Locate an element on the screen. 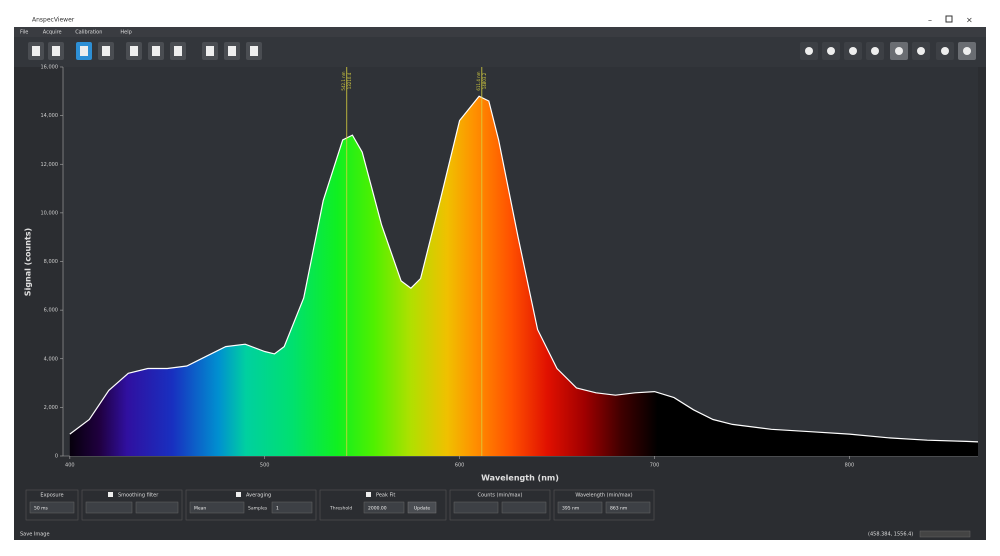  x-tick-label: 800 is located at coordinates (850, 466).